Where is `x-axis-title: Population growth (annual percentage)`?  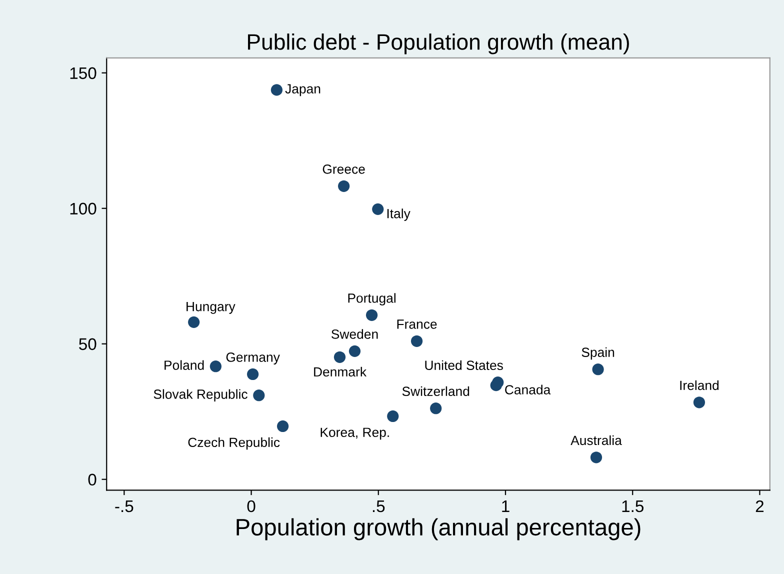
x-axis-title: Population growth (annual percentage) is located at coordinates (438, 529).